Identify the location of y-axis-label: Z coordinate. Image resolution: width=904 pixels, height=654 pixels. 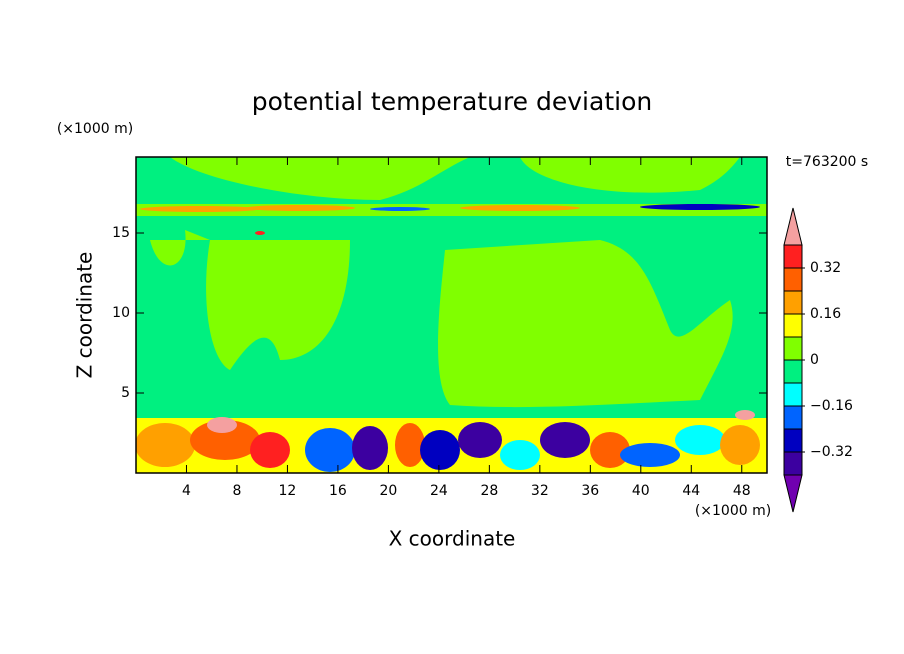
(85, 315).